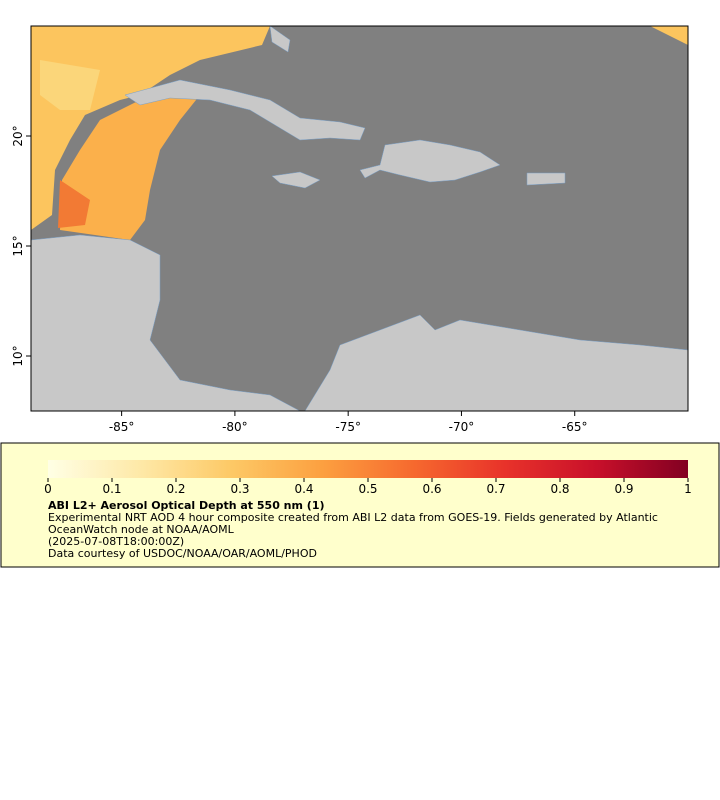 This screenshot has width=720, height=800. What do you see at coordinates (235, 427) in the screenshot?
I see `x-tick-label: -80°` at bounding box center [235, 427].